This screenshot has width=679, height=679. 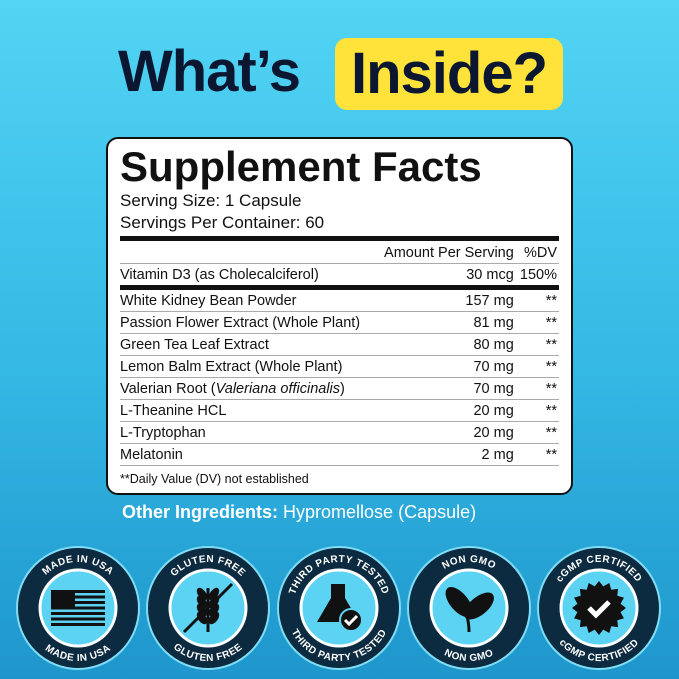 What do you see at coordinates (240, 432) in the screenshot?
I see `ingredient-name: L-Tryptophan` at bounding box center [240, 432].